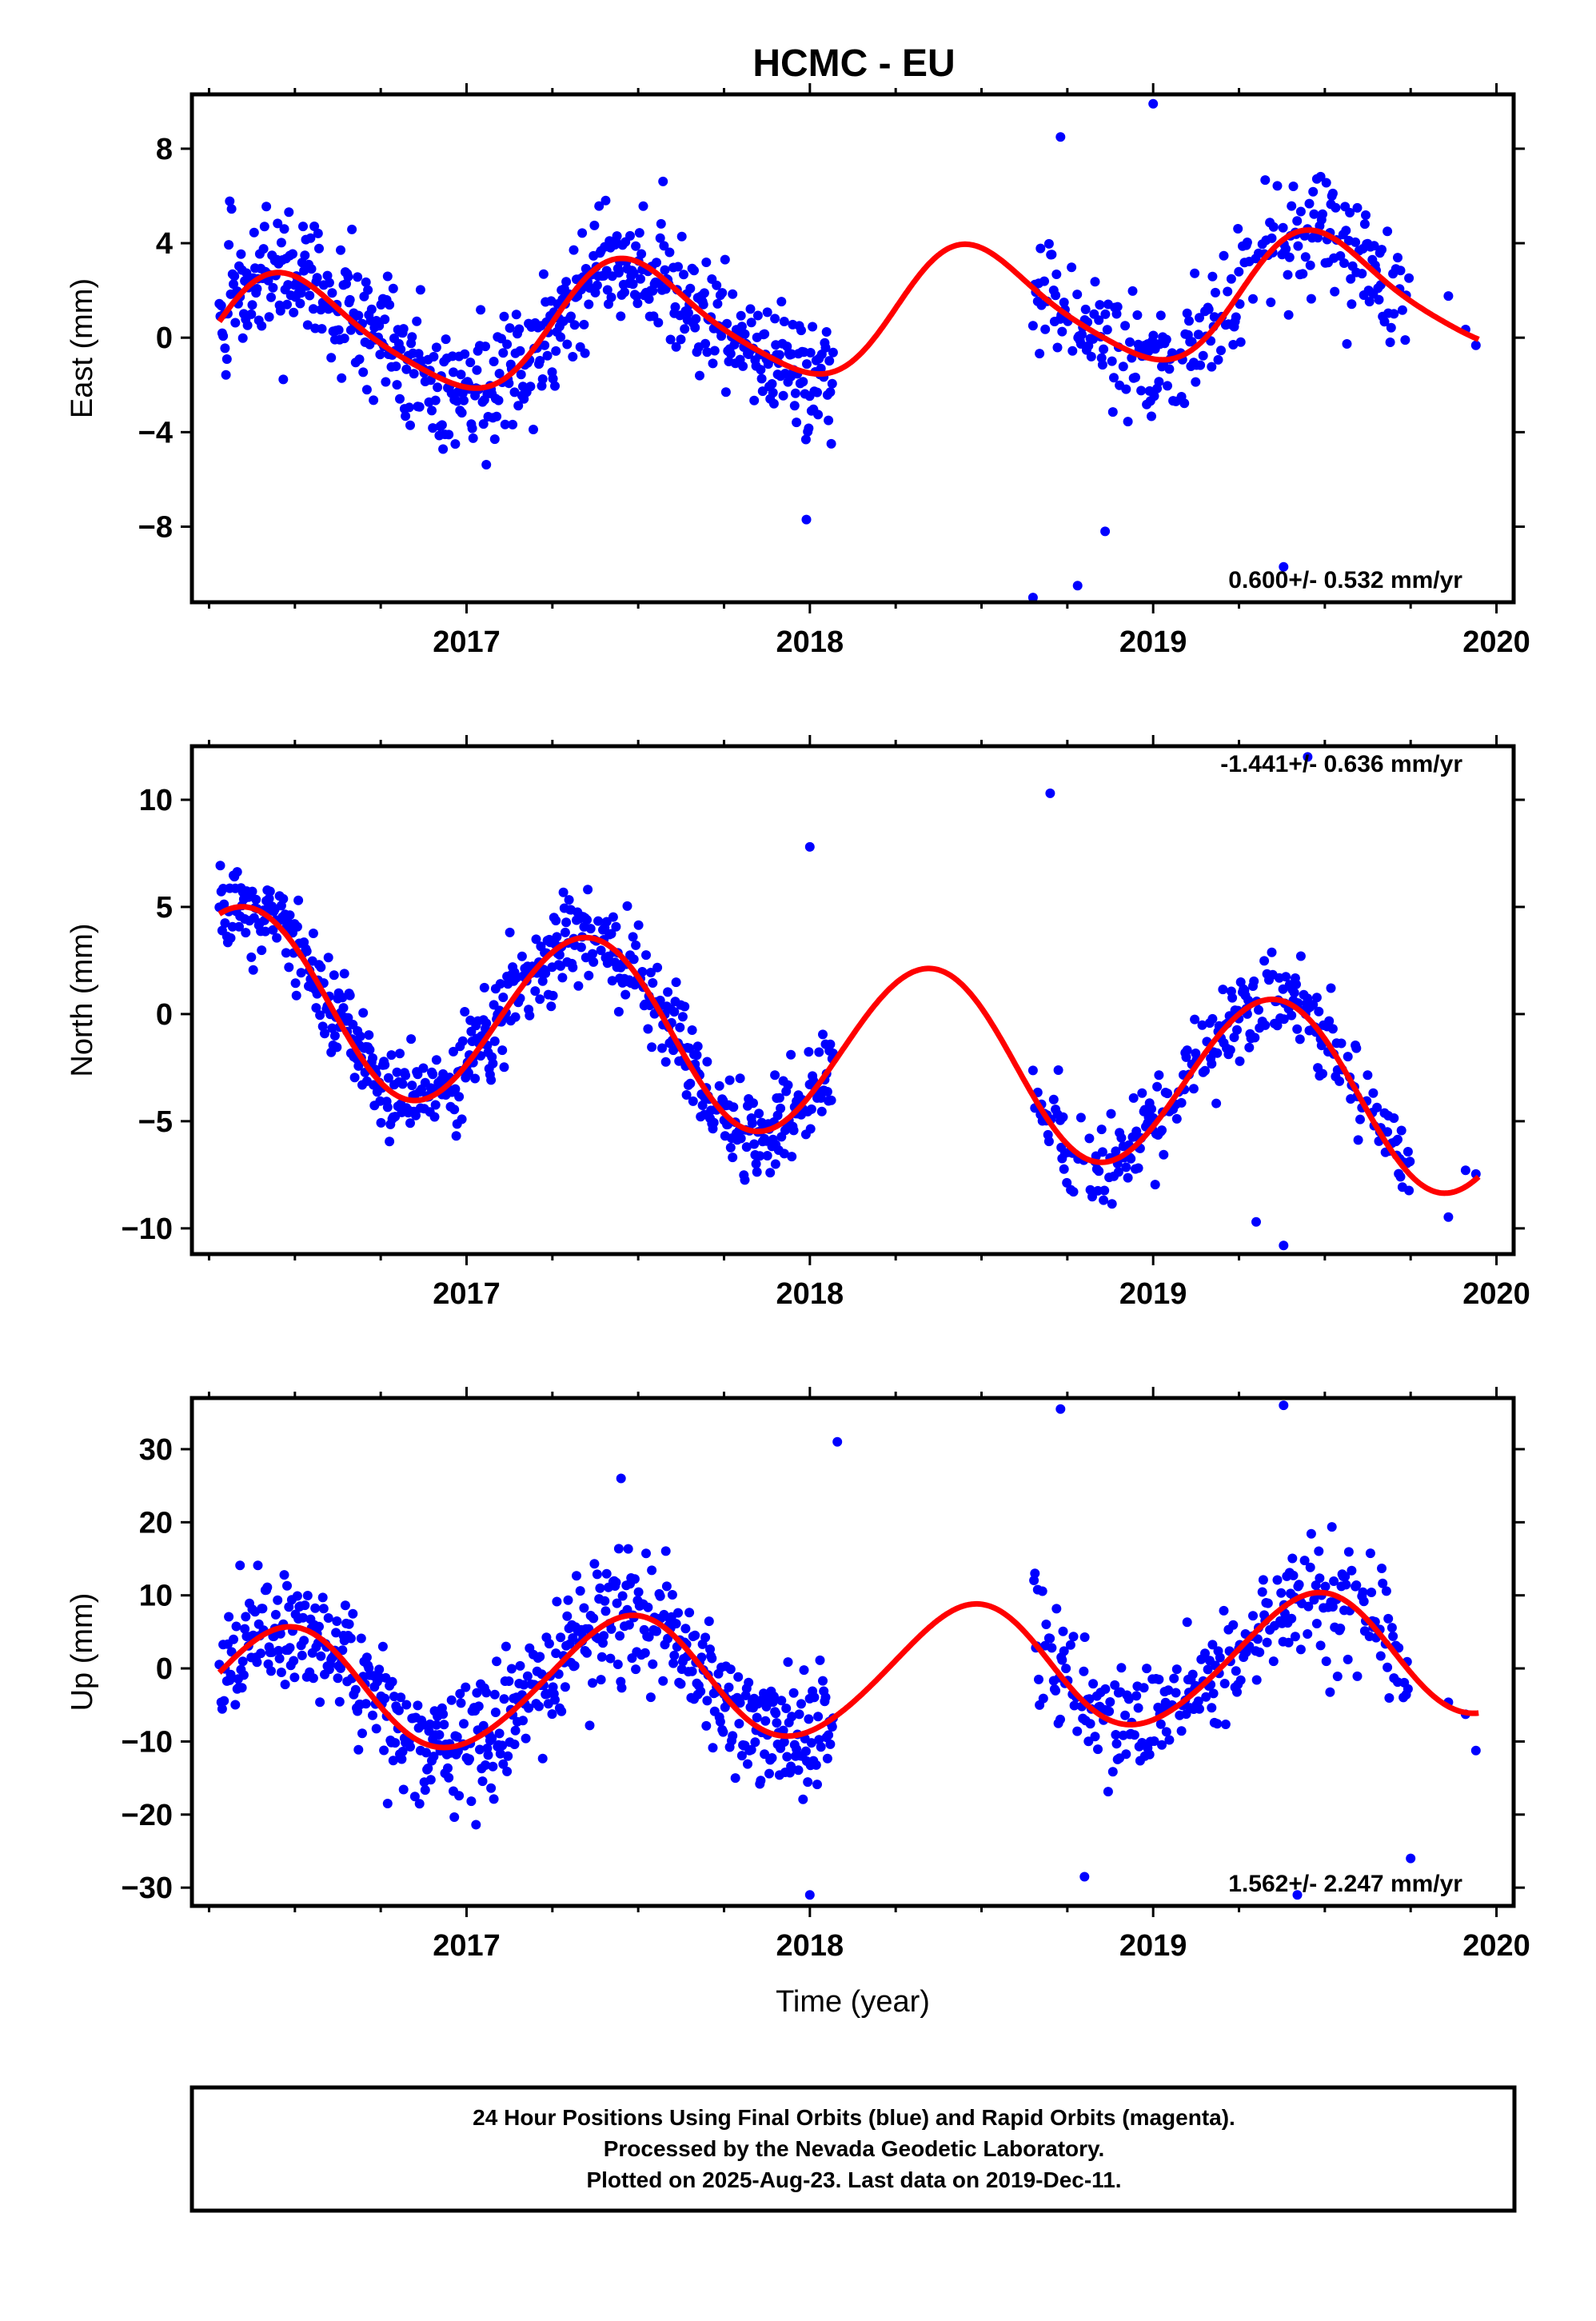  What do you see at coordinates (156, 1596) in the screenshot?
I see `y-tick-label: 10` at bounding box center [156, 1596].